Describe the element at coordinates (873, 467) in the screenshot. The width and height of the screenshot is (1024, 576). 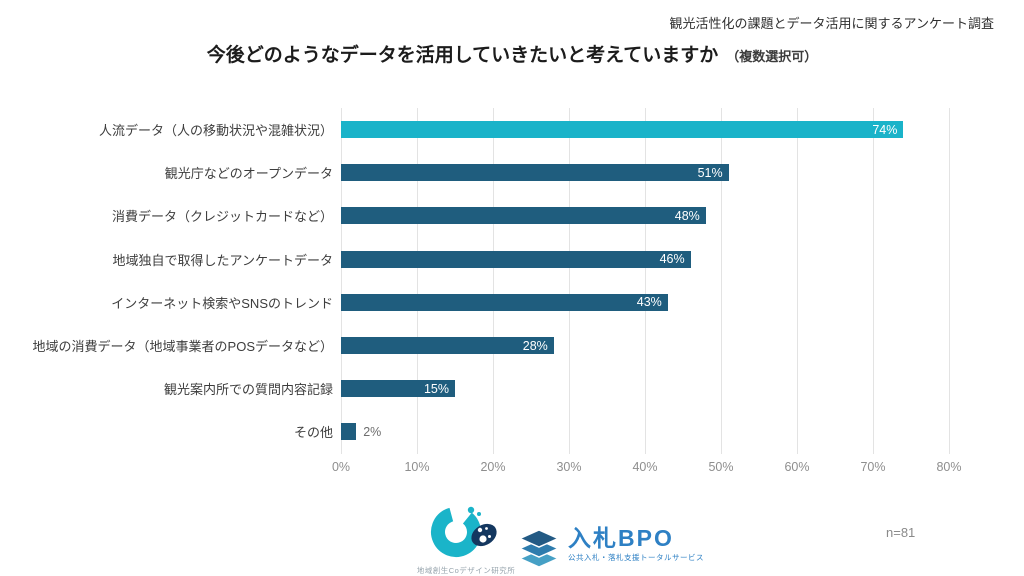
I see `x-tick-label: 70%` at that location.